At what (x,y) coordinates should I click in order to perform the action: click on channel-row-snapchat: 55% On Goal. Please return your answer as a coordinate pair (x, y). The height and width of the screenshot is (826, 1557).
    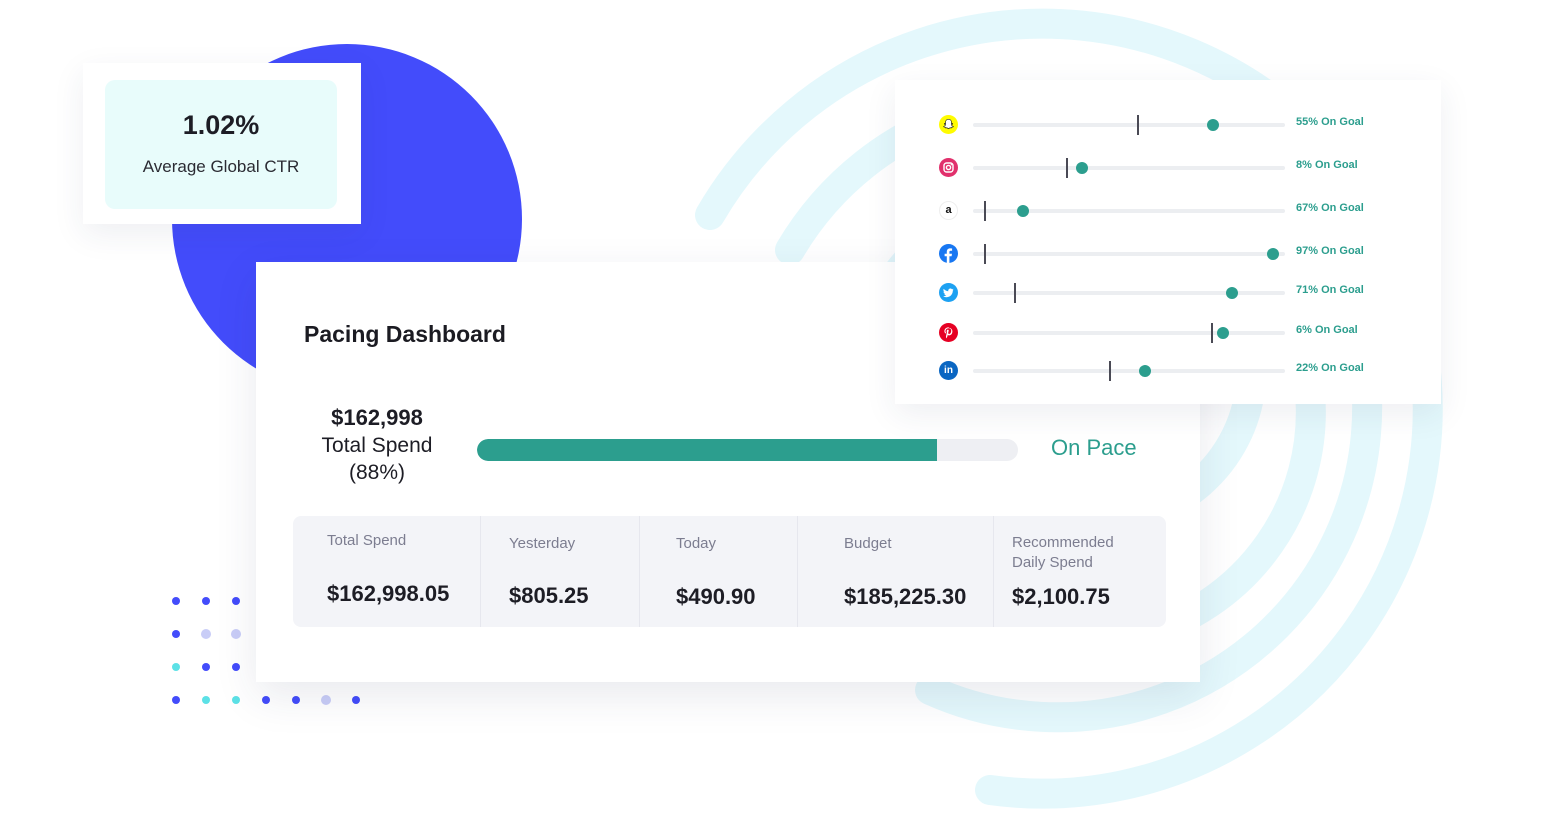
    Looking at the image, I should click on (1168, 124).